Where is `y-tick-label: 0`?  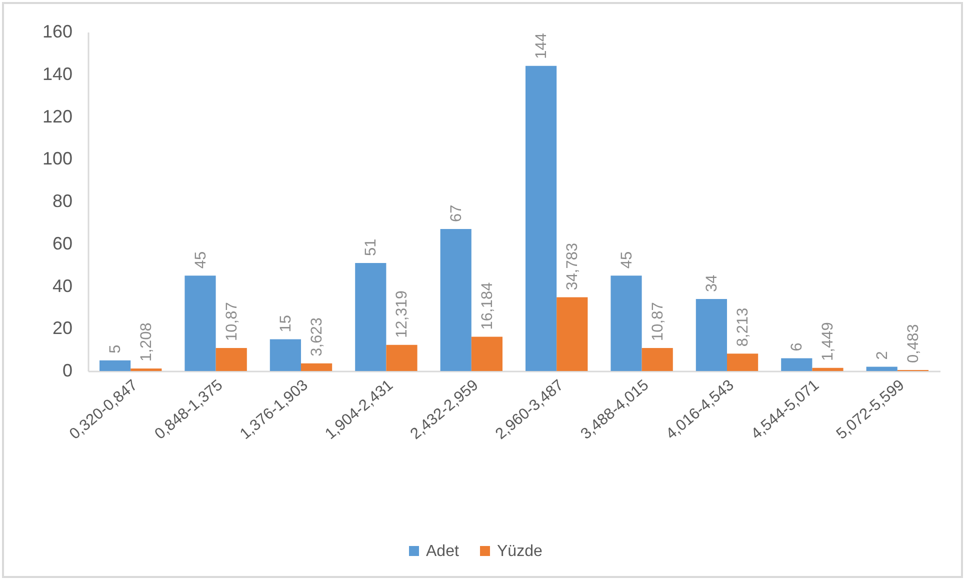 y-tick-label: 0 is located at coordinates (67, 370).